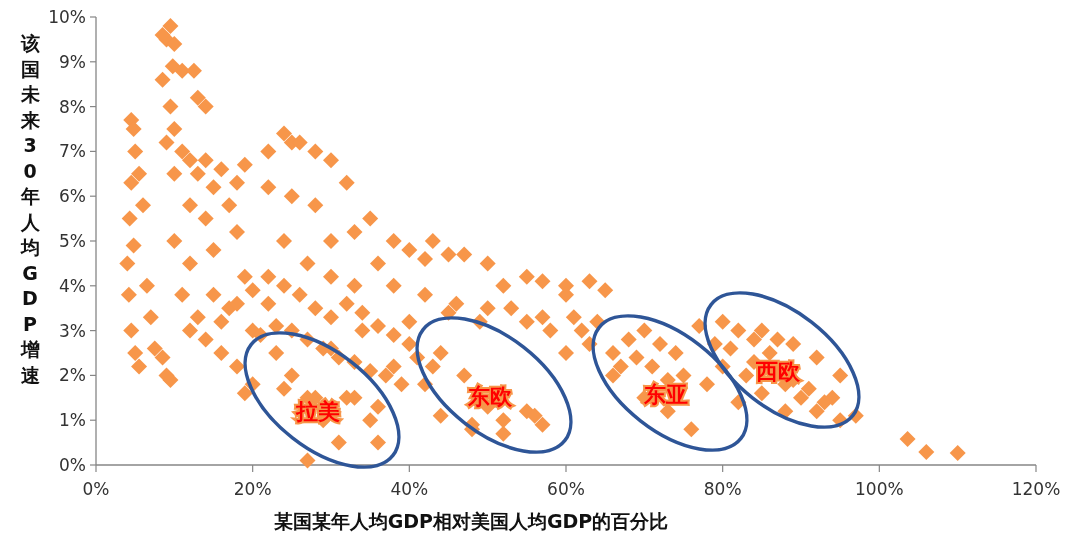 The image size is (1080, 539). I want to click on y-tick-label: 9%, so click(72, 61).